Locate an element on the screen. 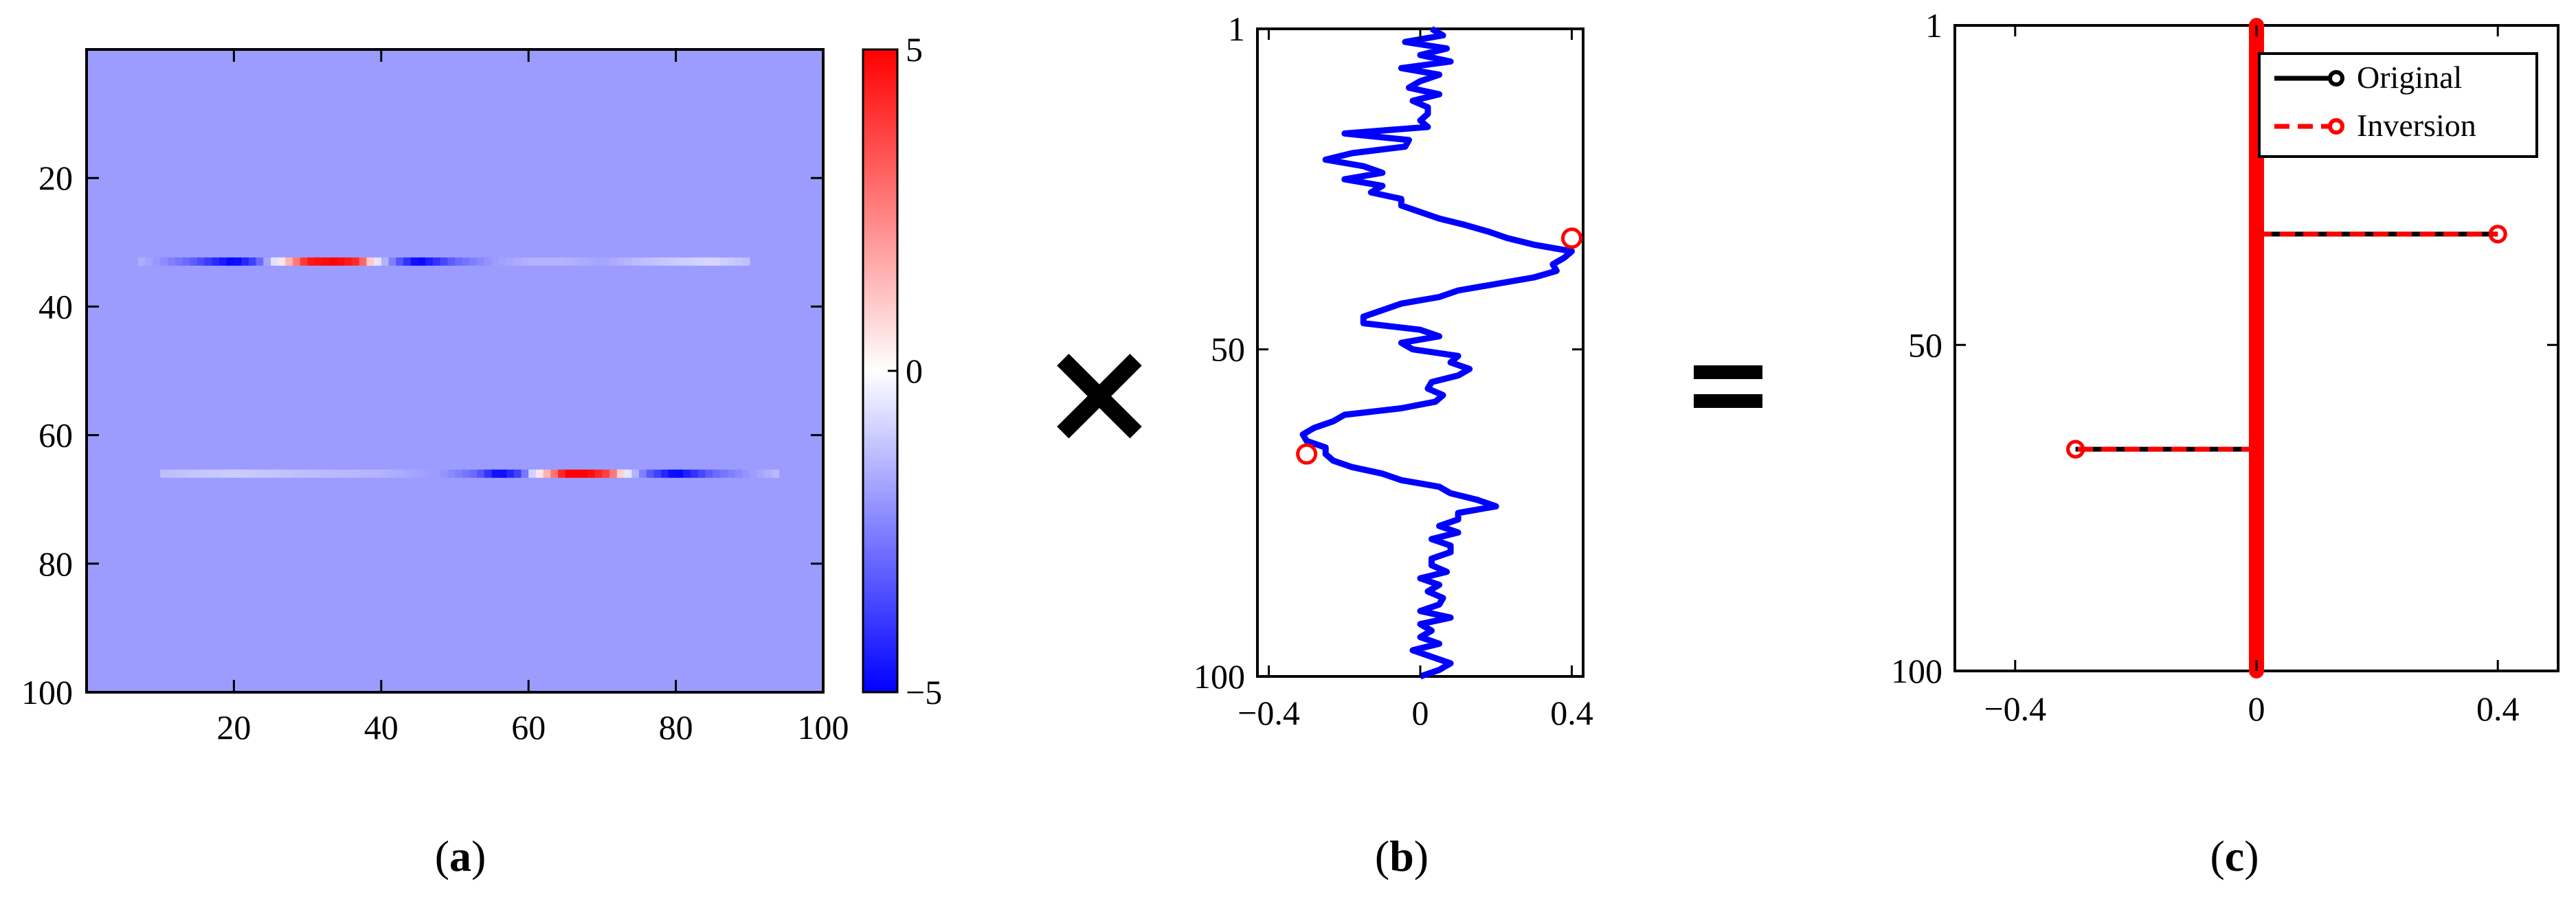 The width and height of the screenshot is (2576, 901). y-tick-label: 1 is located at coordinates (1236, 29).